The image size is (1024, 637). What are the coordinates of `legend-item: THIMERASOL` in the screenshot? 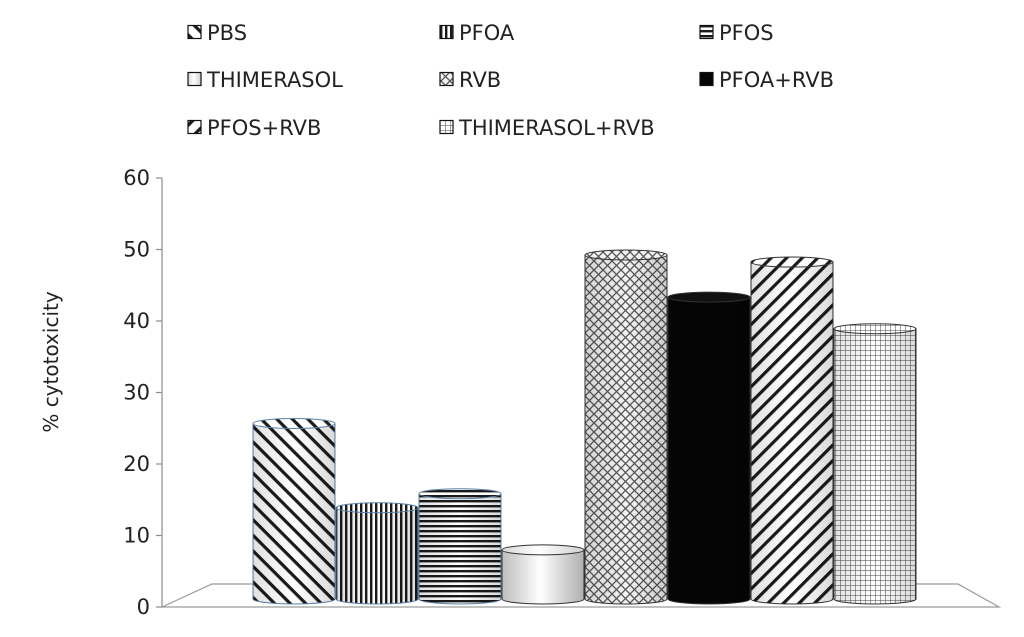 It's located at (265, 80).